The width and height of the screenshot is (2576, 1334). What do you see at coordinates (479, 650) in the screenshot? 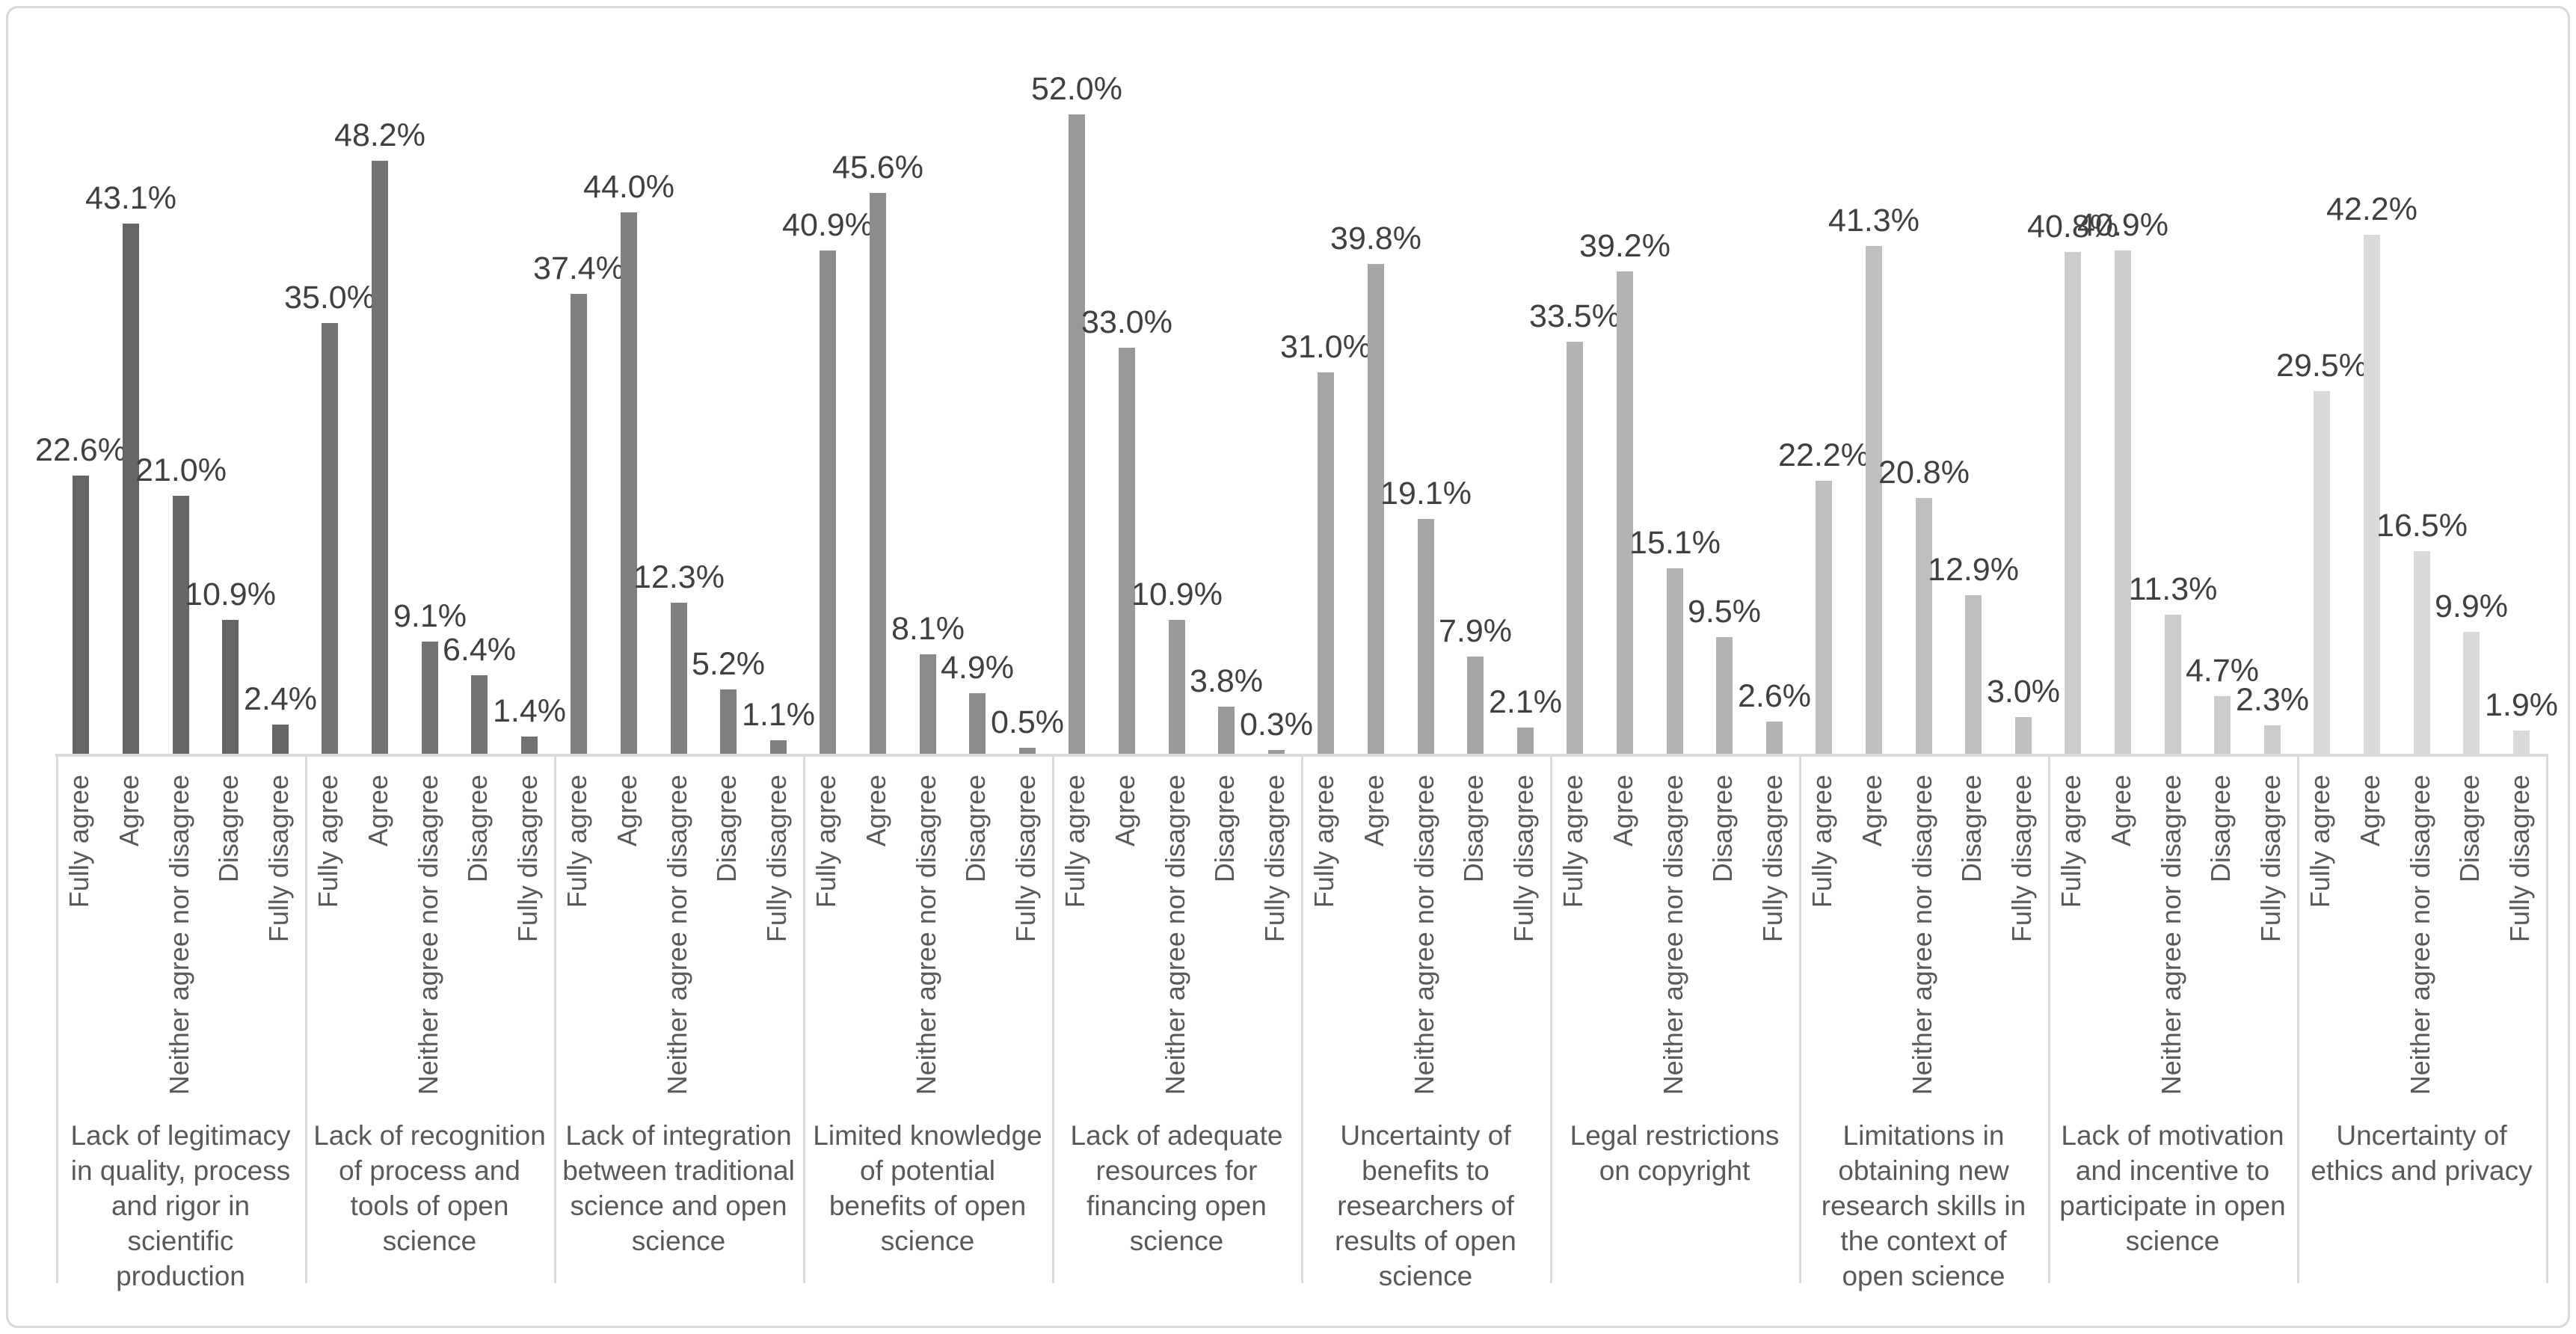
I see `bar-value-label: 6.4%` at bounding box center [479, 650].